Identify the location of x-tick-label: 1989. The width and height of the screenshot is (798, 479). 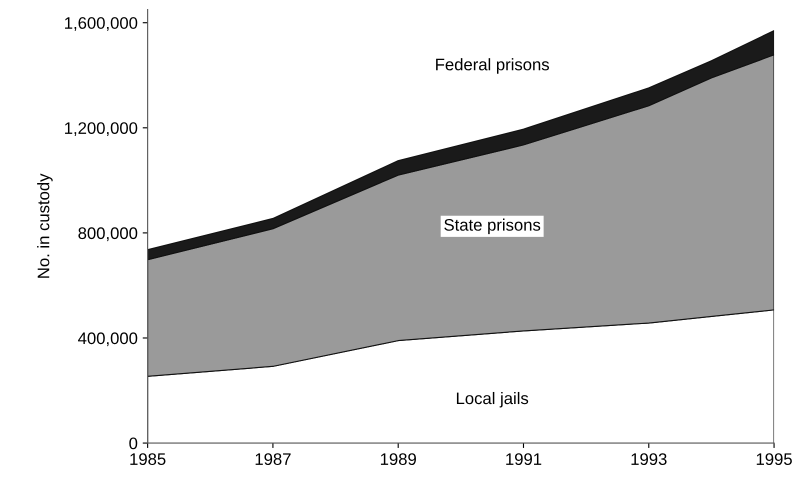
(398, 459).